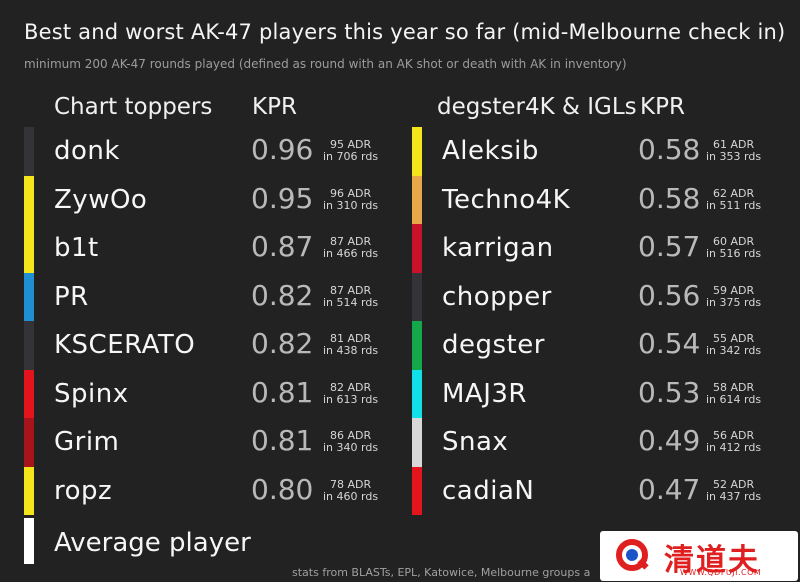 This screenshot has width=800, height=582. What do you see at coordinates (721, 572) in the screenshot?
I see `watermark-url: WWW.QDFUJI.COM` at bounding box center [721, 572].